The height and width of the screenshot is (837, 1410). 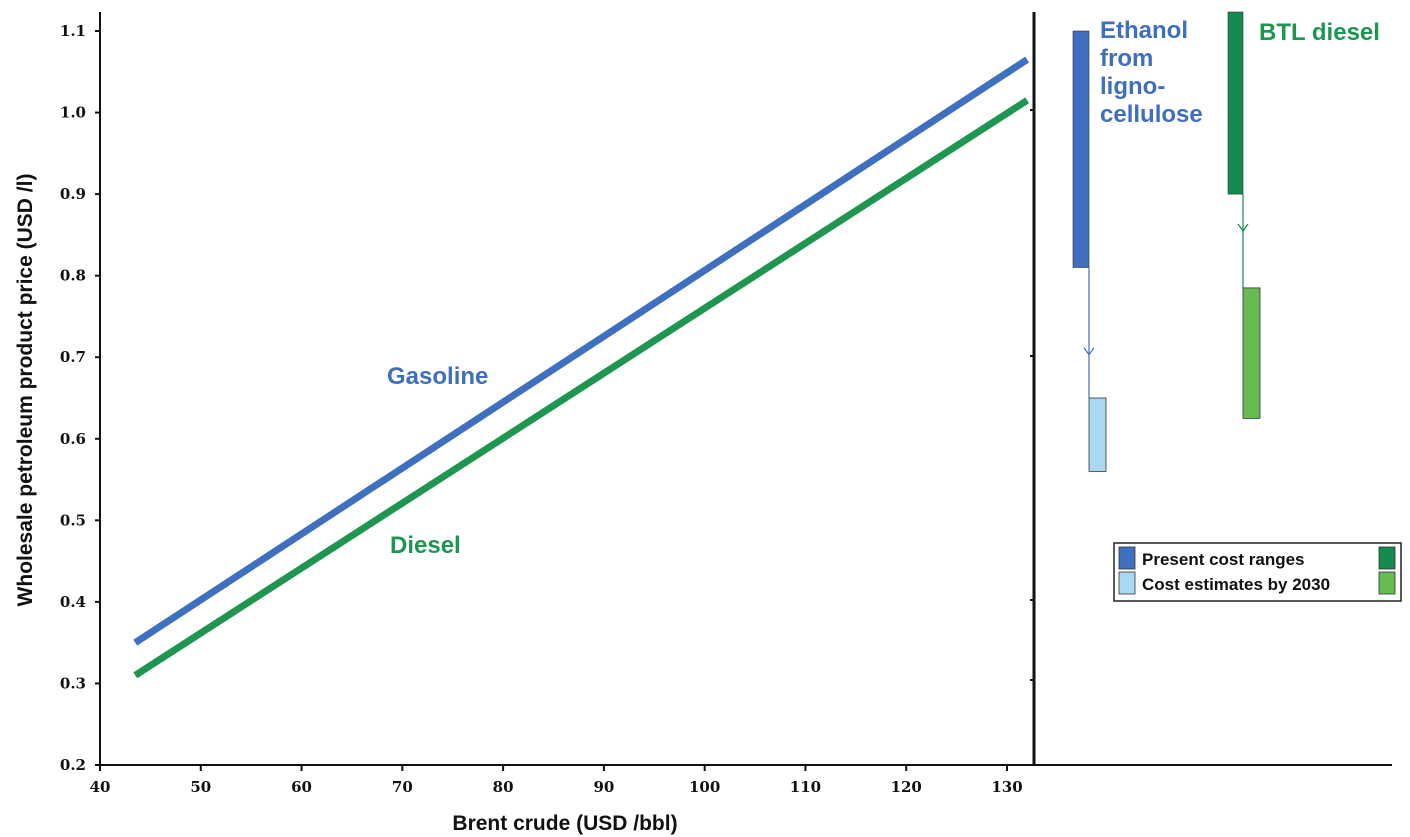 What do you see at coordinates (73, 31) in the screenshot?
I see `y-tick-label: 1.1` at bounding box center [73, 31].